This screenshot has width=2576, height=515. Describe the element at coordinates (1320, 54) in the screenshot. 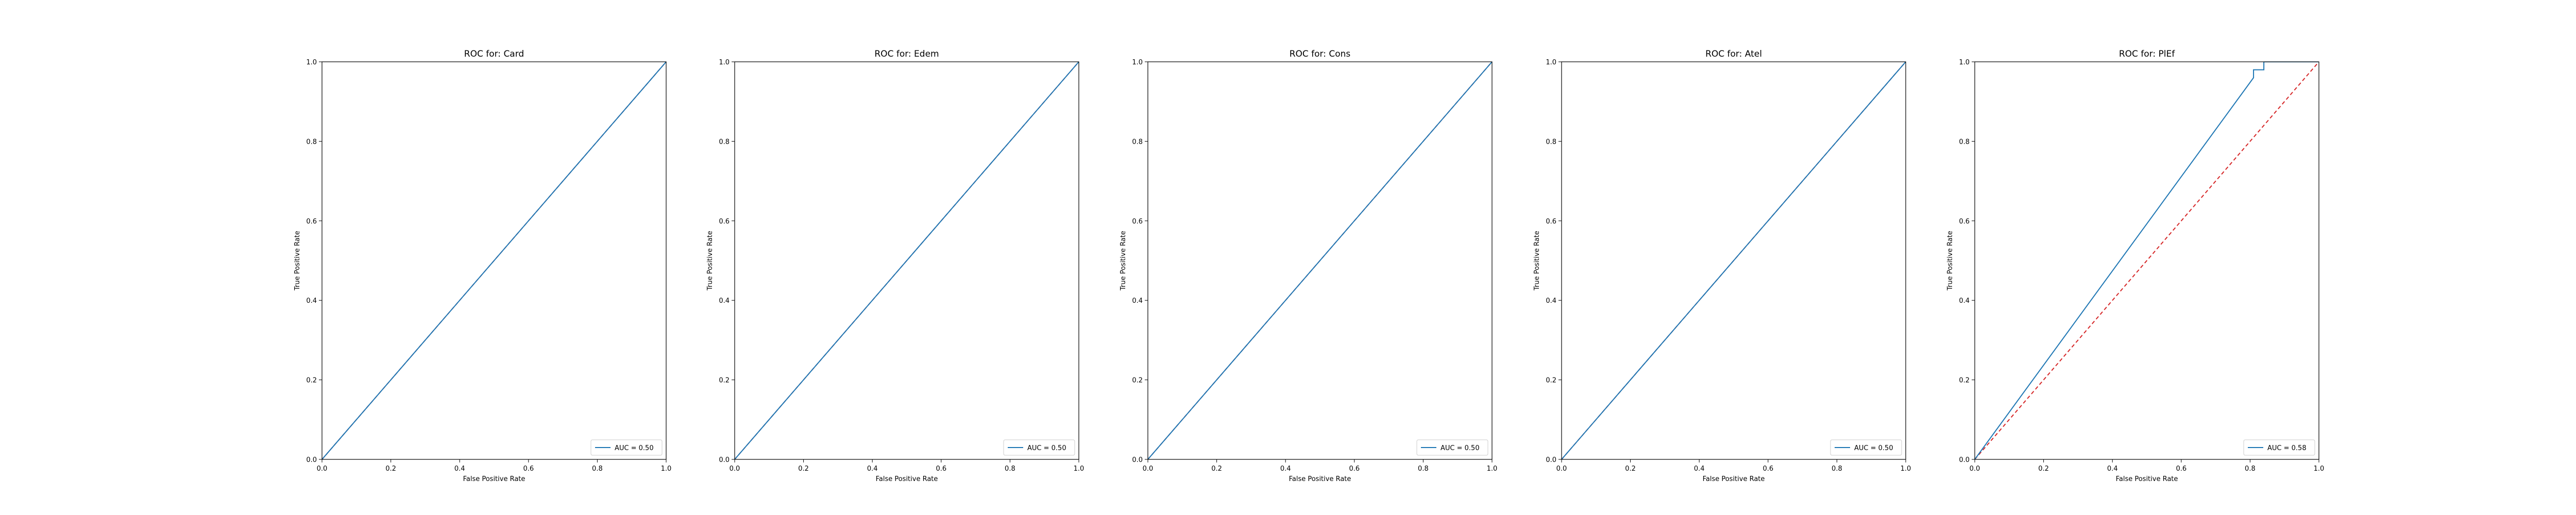

I see `chart-title: ROC for: Cons` at that location.